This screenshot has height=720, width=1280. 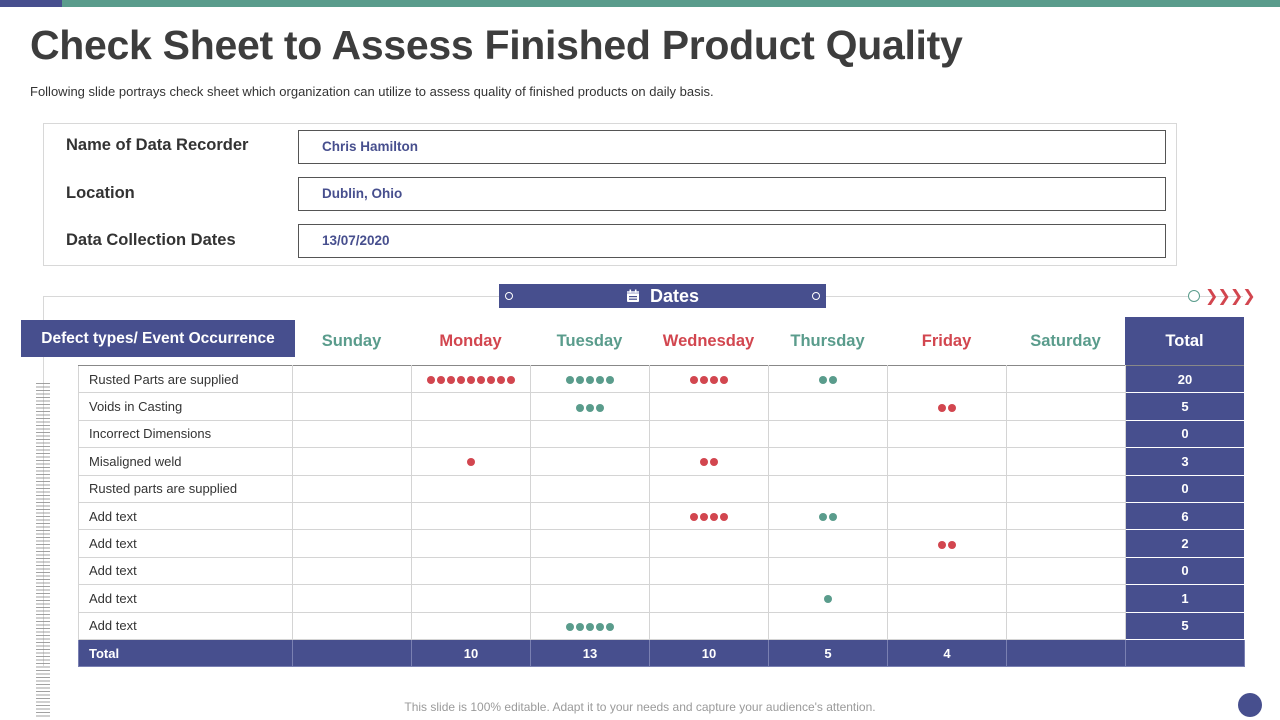 What do you see at coordinates (1185, 461) in the screenshot?
I see `row-total-cell: 3` at bounding box center [1185, 461].